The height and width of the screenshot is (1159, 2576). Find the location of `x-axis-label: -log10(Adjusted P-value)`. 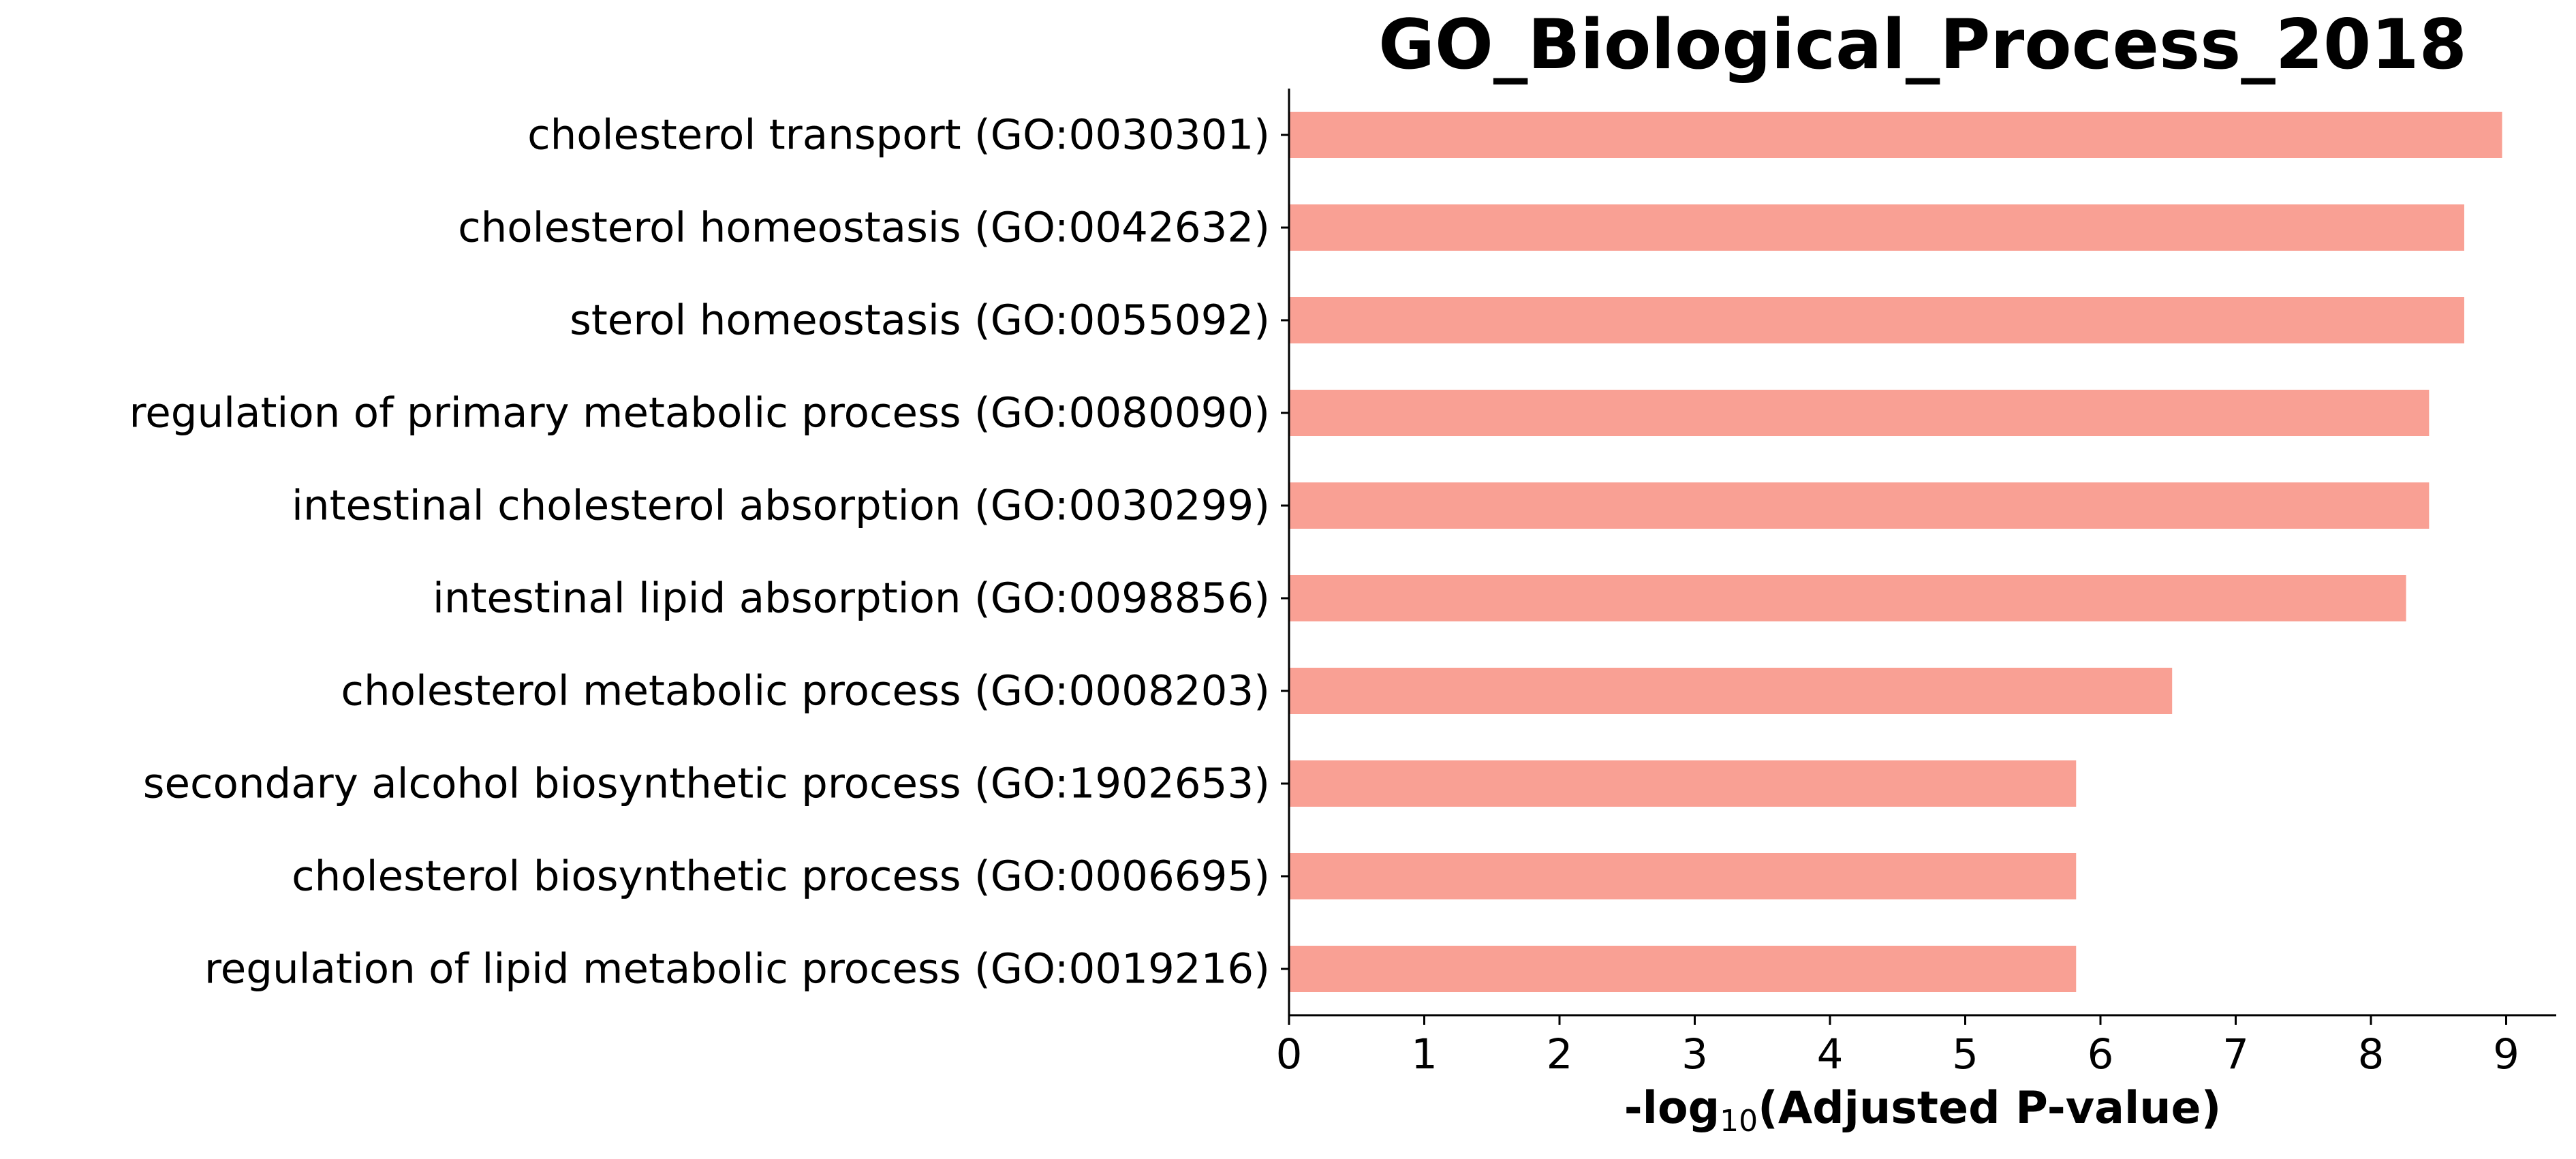

x-axis-label: -log10(Adjusted P-value) is located at coordinates (1923, 1111).